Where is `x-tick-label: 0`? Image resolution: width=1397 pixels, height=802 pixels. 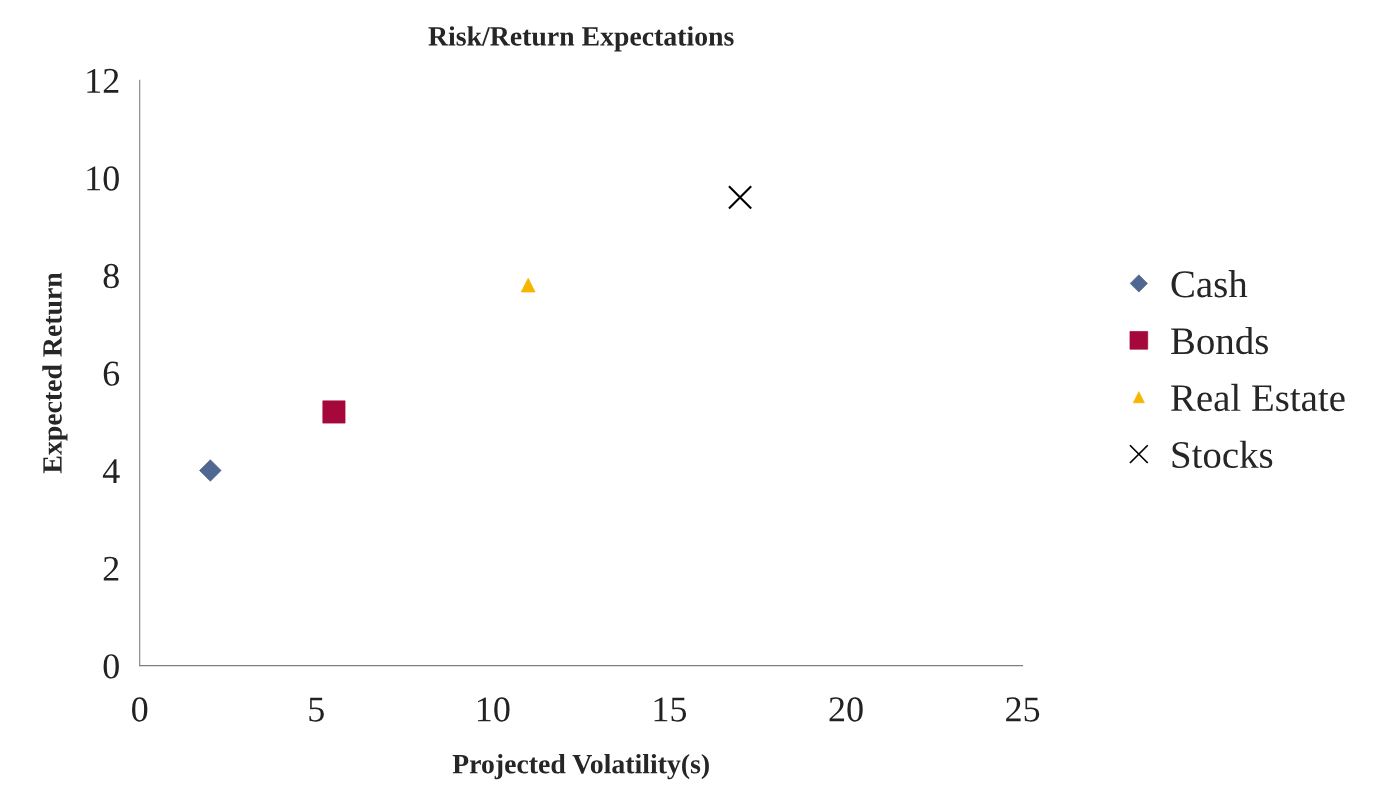
x-tick-label: 0 is located at coordinates (140, 709).